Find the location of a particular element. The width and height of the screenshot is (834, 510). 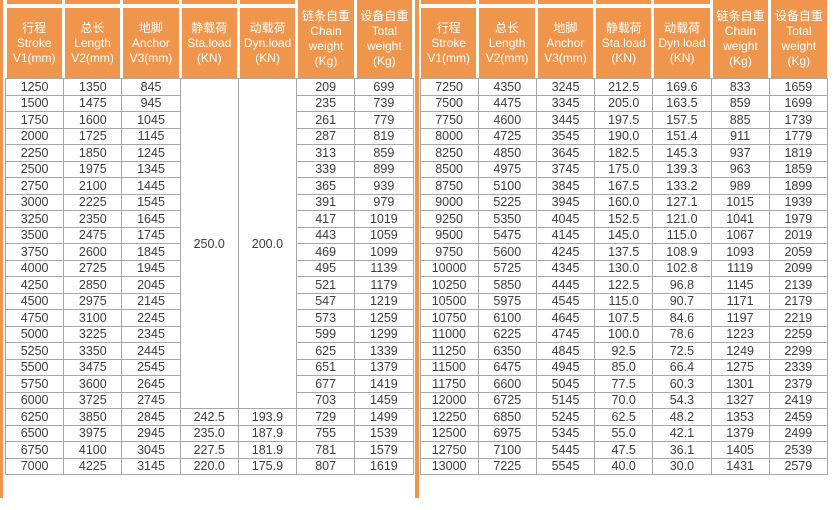

cell-total-weight: 2099 is located at coordinates (798, 268).